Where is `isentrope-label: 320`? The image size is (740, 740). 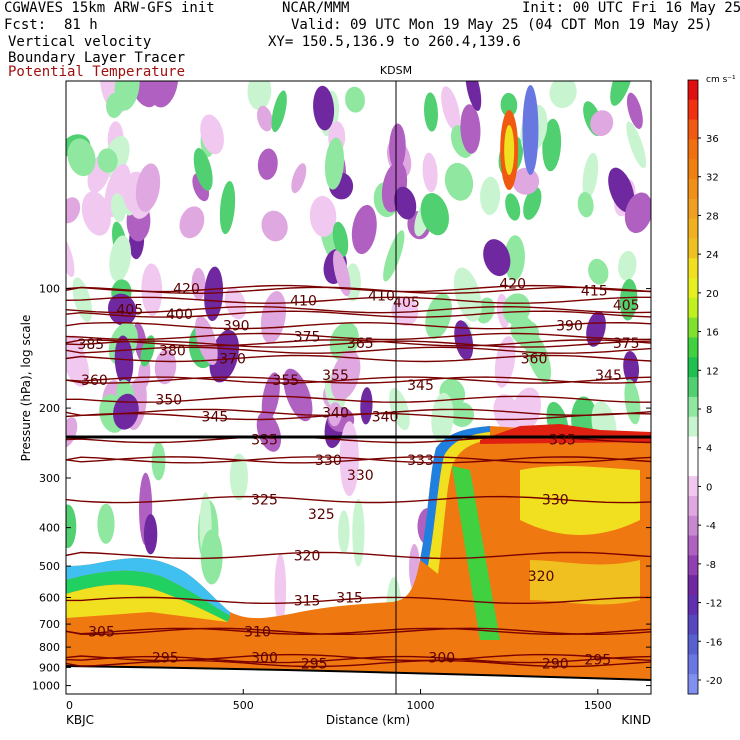
isentrope-label: 320 is located at coordinates (307, 556).